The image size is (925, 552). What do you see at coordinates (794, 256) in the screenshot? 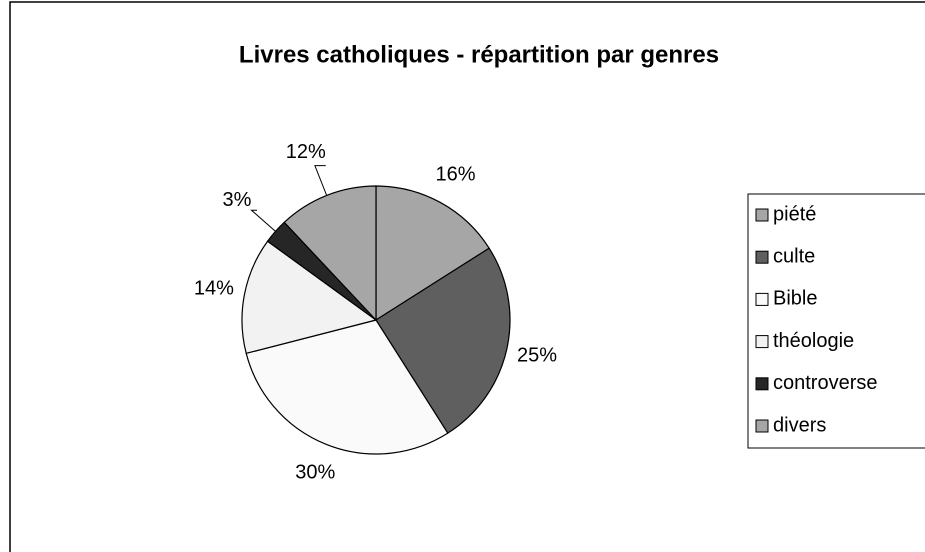
I see `legend-label: culte` at bounding box center [794, 256].